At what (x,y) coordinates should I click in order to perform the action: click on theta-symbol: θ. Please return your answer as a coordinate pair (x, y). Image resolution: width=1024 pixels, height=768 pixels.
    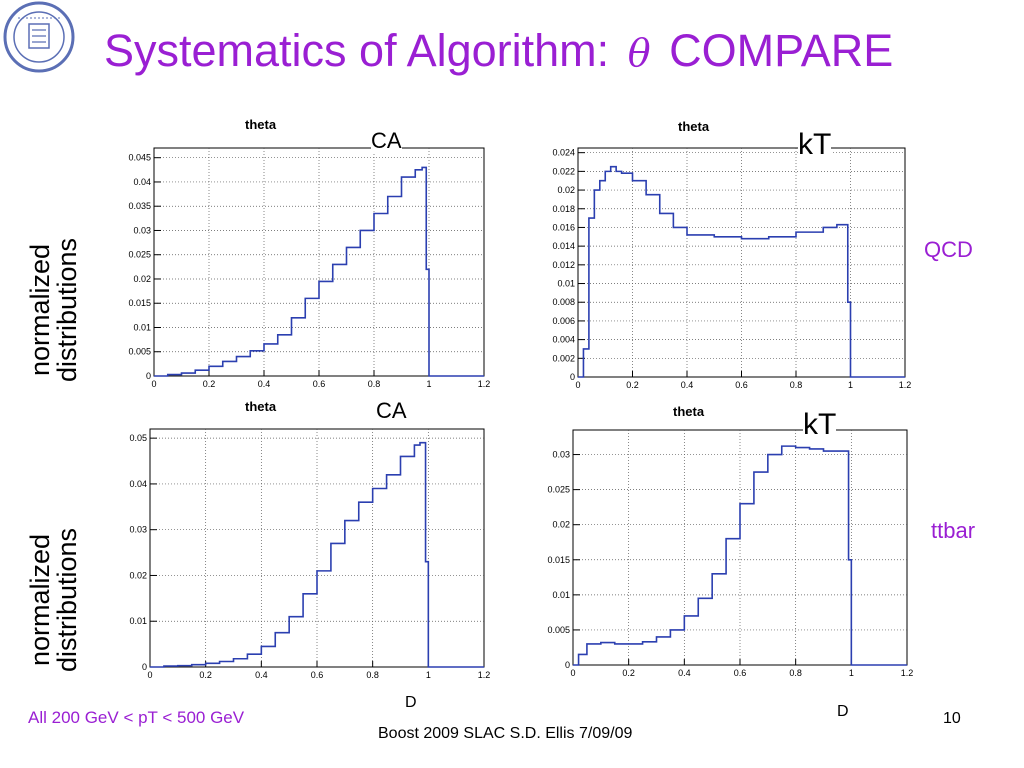
    Looking at the image, I should click on (639, 53).